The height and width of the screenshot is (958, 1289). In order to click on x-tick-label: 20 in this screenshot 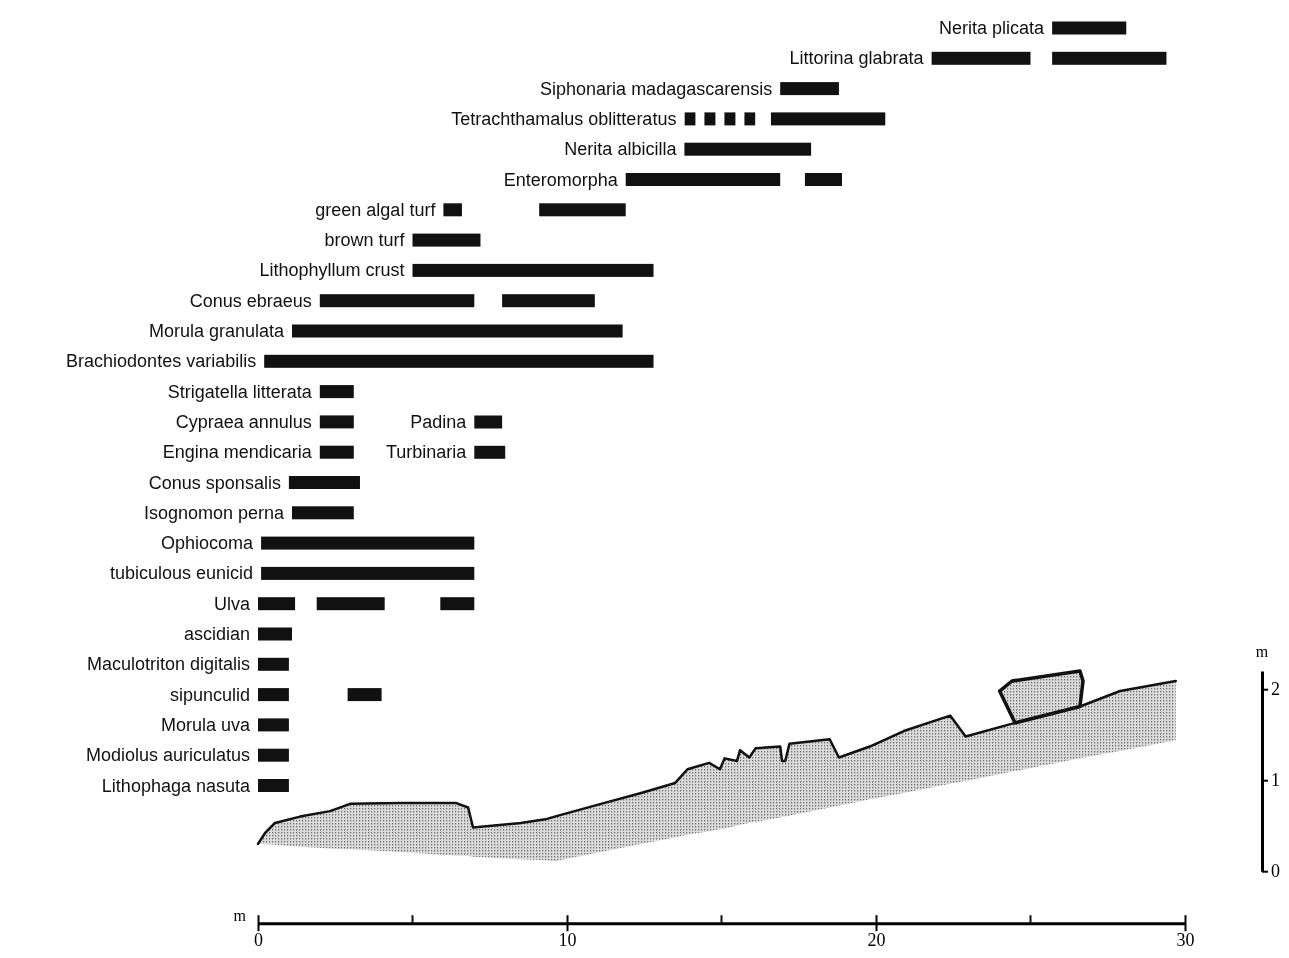, I will do `click(876, 939)`.